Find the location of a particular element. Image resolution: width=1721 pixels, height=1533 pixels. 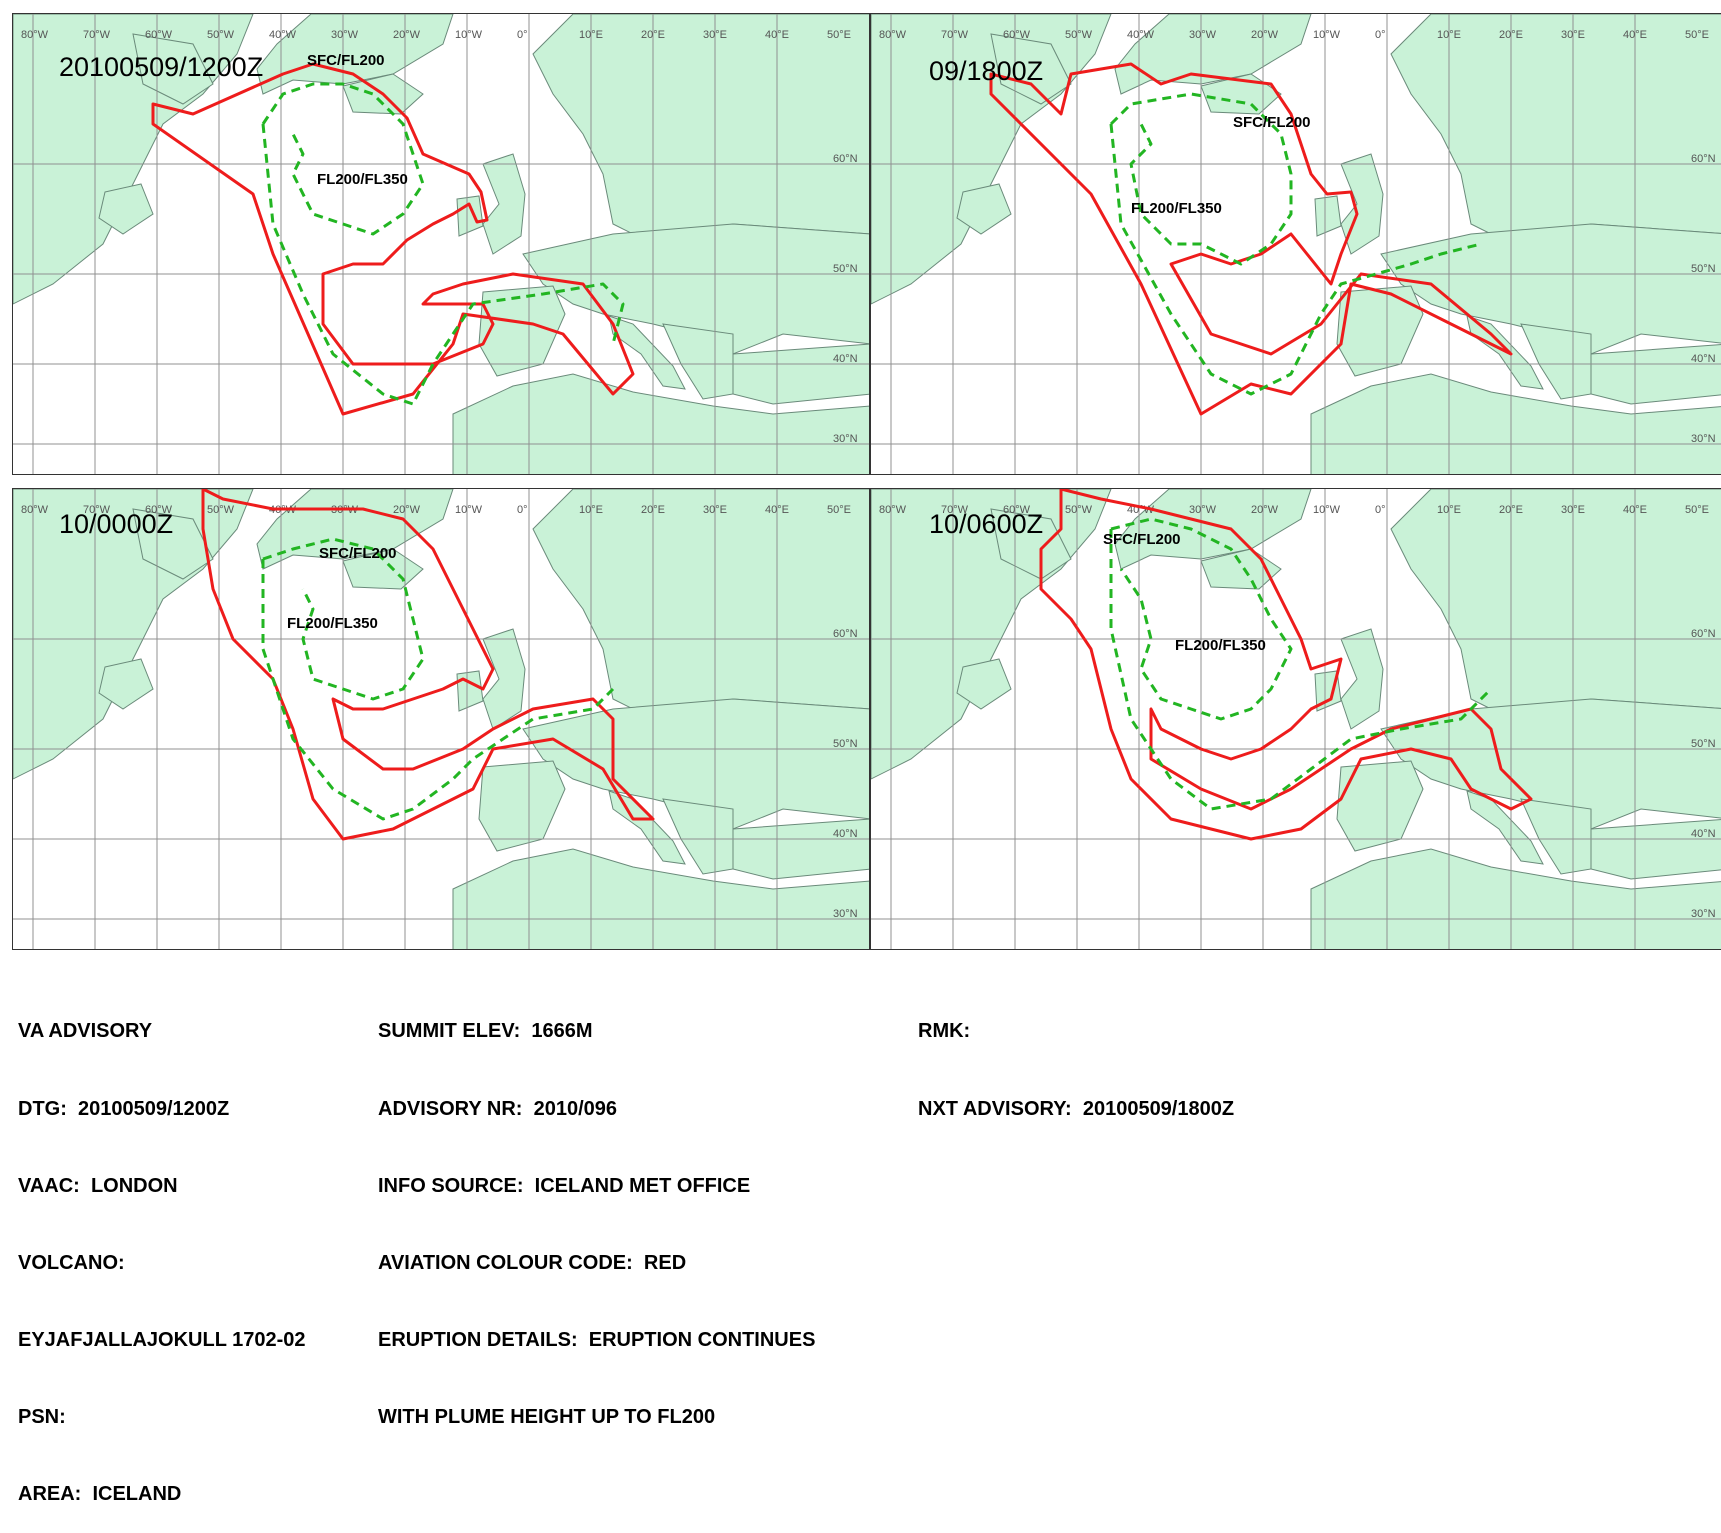

advisory-line: PSN: is located at coordinates (42, 1416).